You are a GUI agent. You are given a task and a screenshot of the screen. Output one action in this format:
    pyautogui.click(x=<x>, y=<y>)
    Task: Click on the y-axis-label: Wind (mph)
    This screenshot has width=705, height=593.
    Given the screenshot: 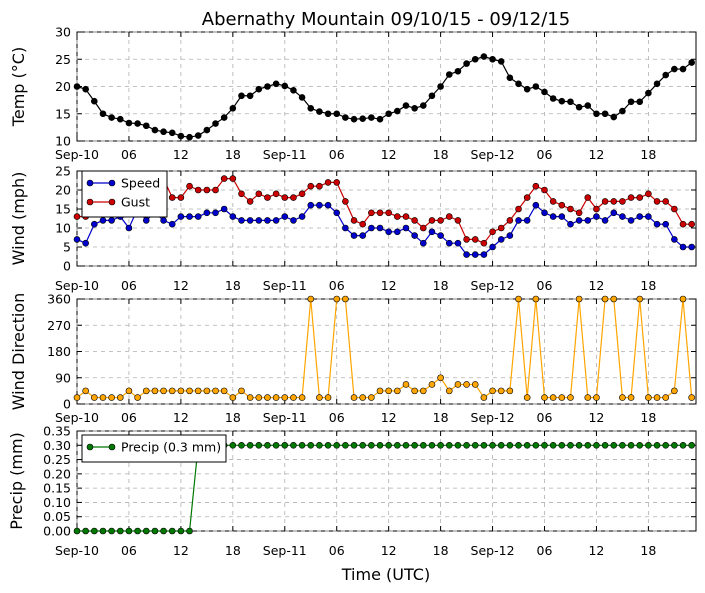 What is the action you would take?
    pyautogui.click(x=18, y=219)
    